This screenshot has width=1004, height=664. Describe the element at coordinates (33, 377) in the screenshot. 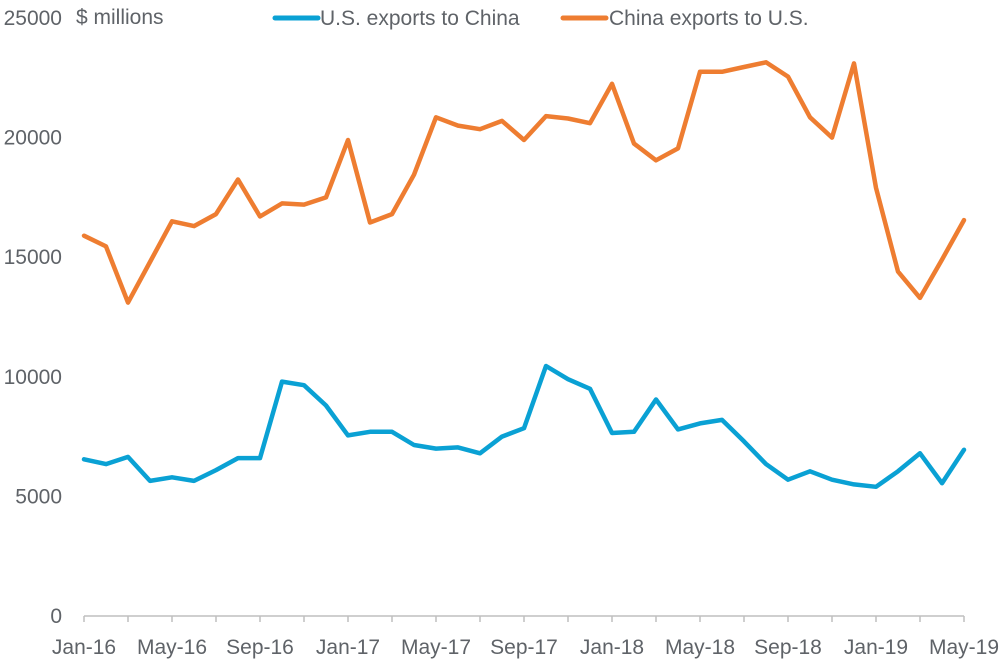

I see `y-tick-label: 10000` at that location.